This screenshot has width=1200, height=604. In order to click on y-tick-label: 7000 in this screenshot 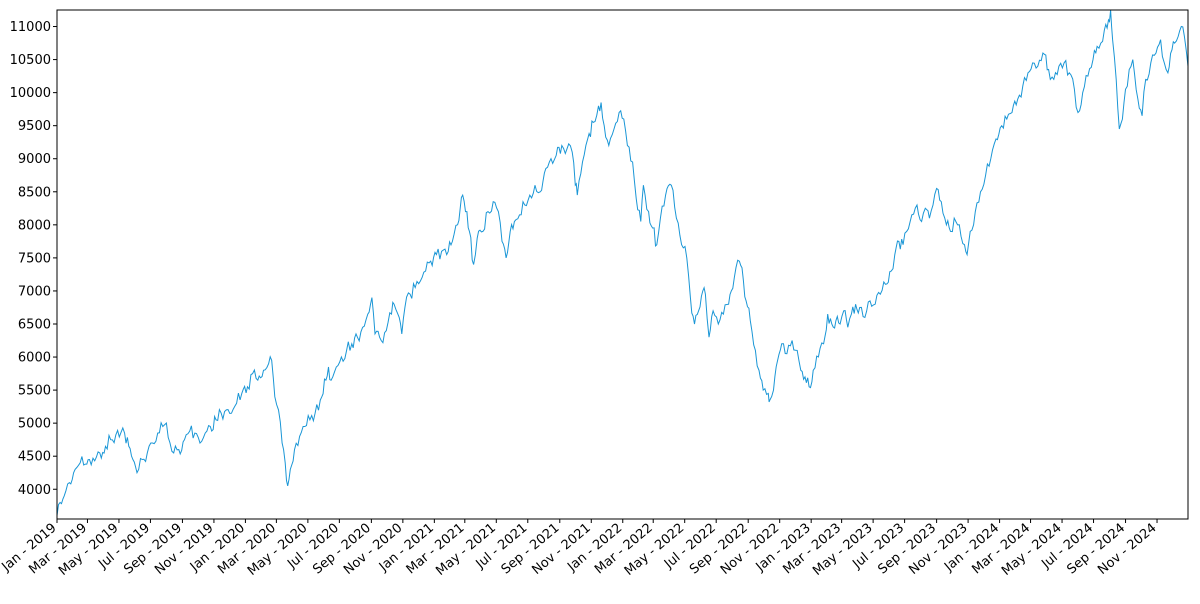, I will do `click(34, 291)`.